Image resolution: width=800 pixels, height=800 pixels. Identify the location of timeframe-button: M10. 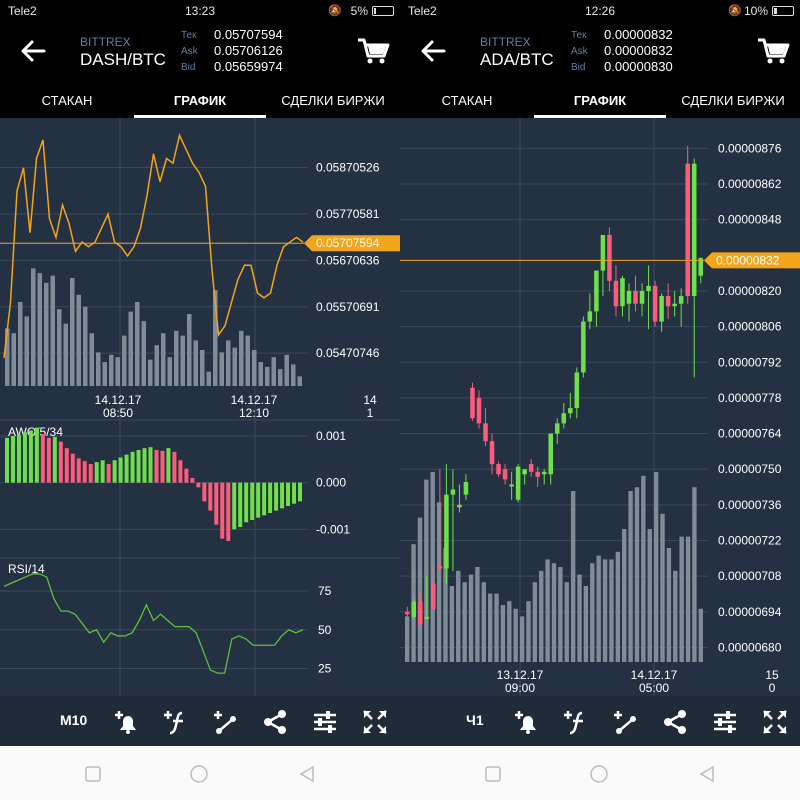
(74, 720).